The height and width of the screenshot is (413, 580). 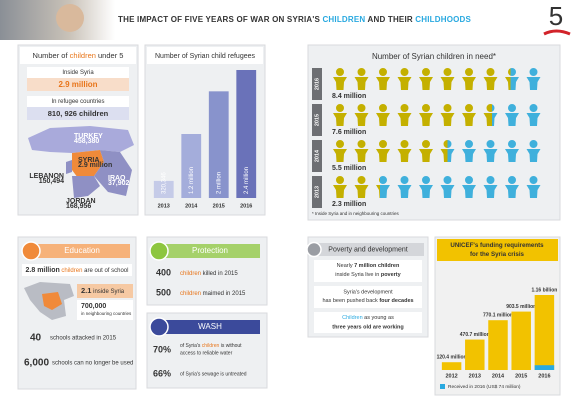 I want to click on value: 810, 926 children, so click(x=78, y=113).